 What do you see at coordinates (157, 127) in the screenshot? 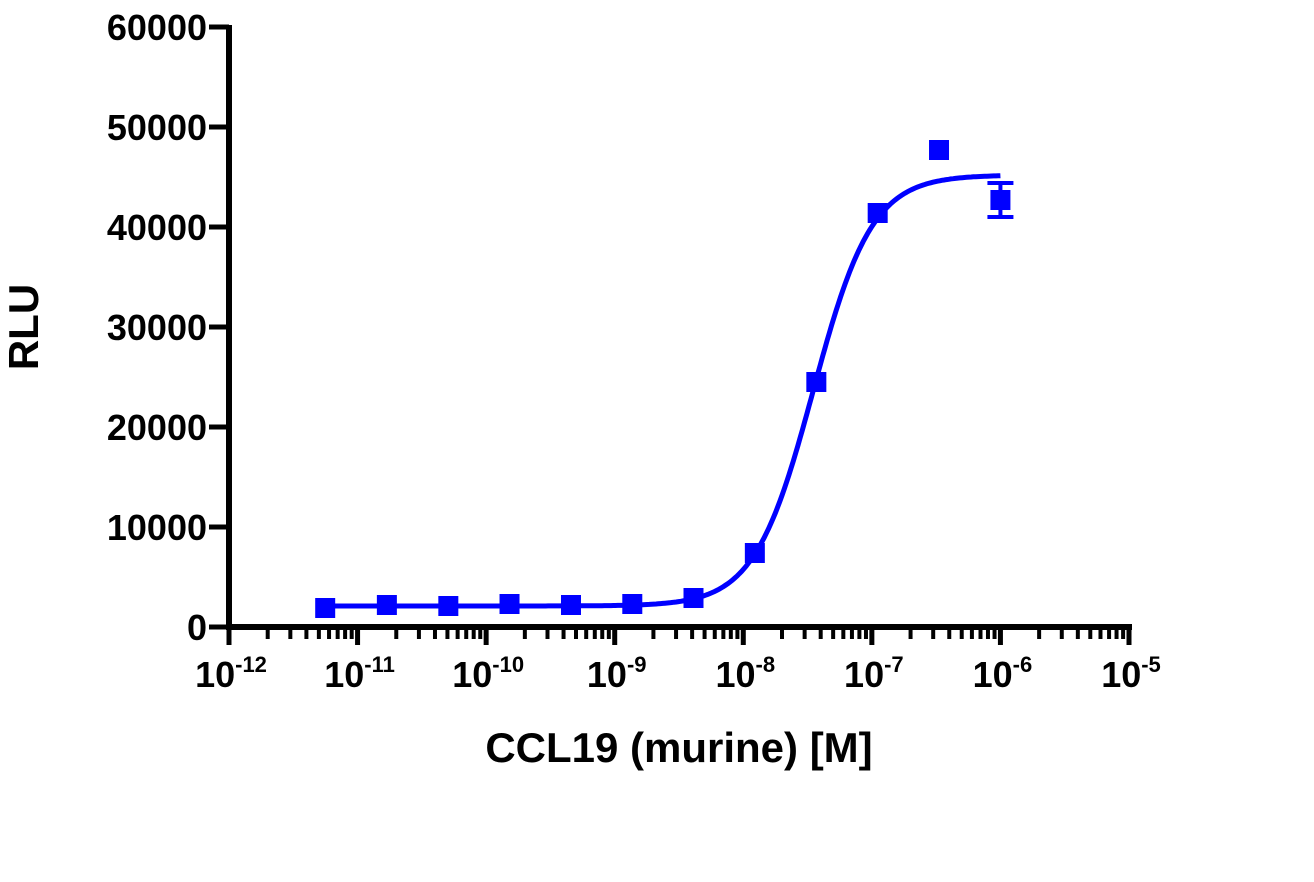
I see `y-tick-label: 50000` at bounding box center [157, 127].